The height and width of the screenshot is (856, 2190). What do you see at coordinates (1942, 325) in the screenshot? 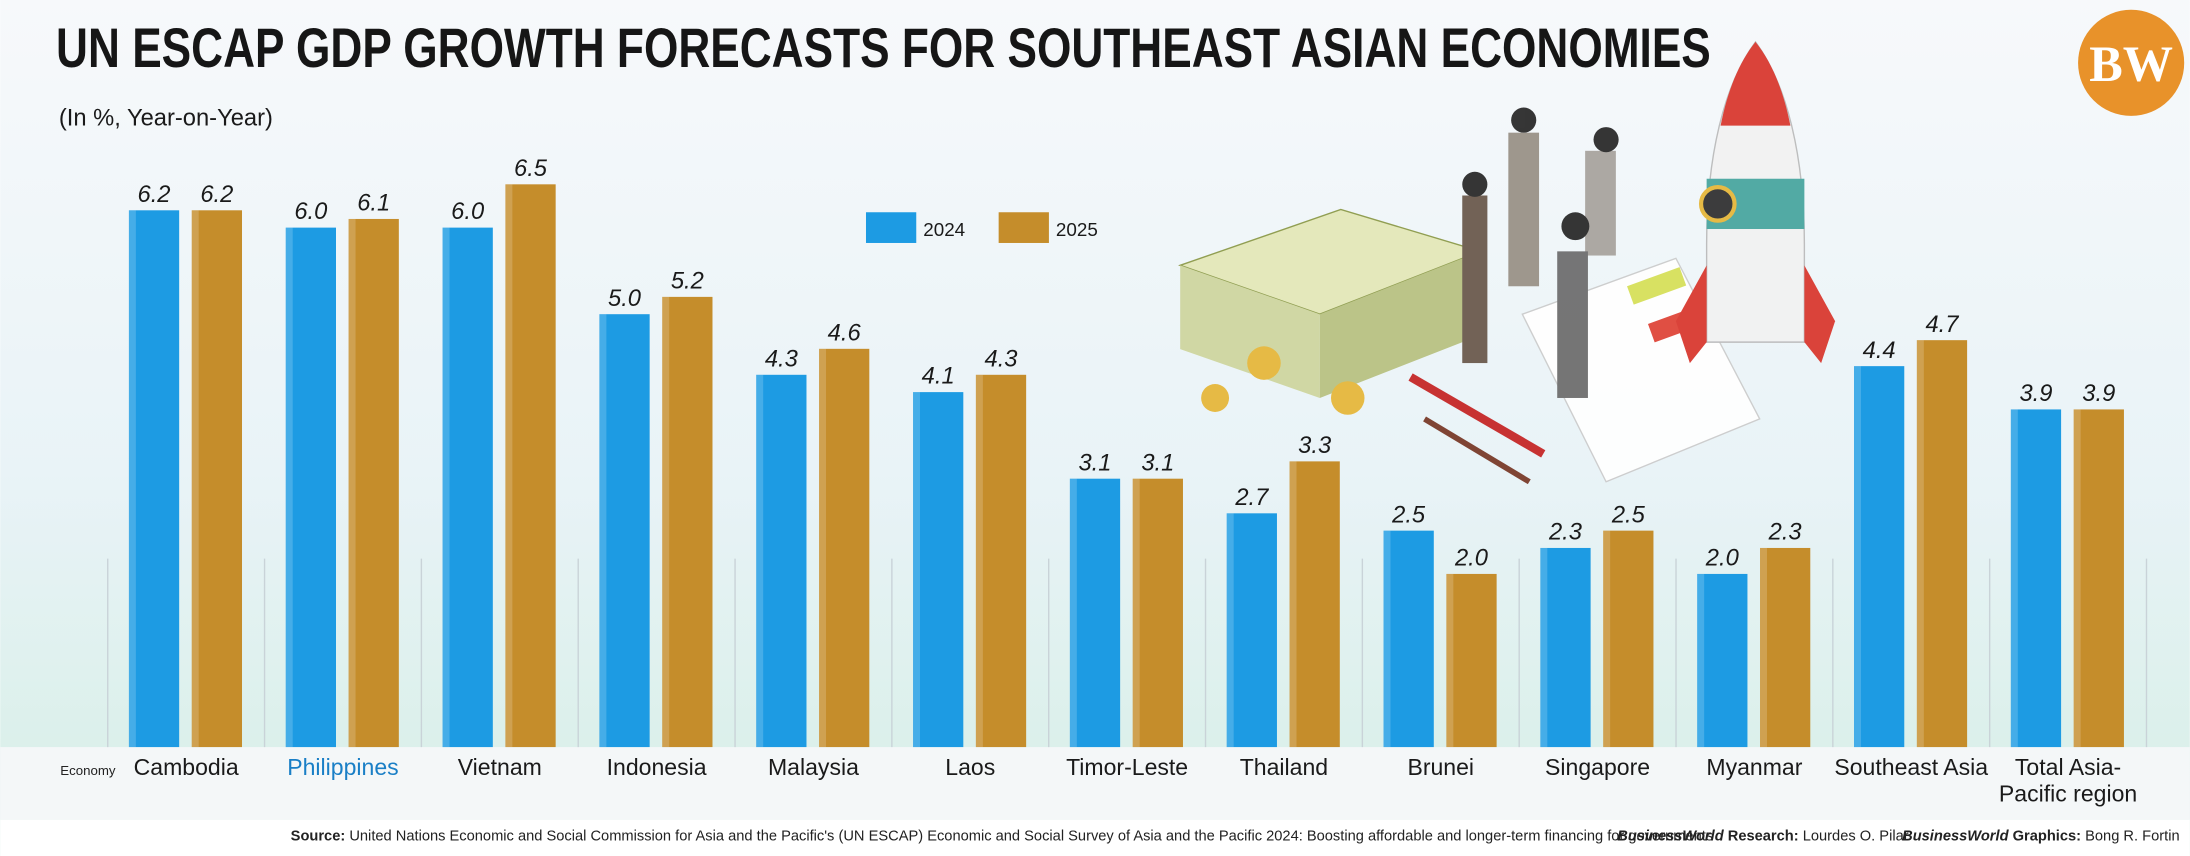
I see `value-label: 4.7` at bounding box center [1942, 325].